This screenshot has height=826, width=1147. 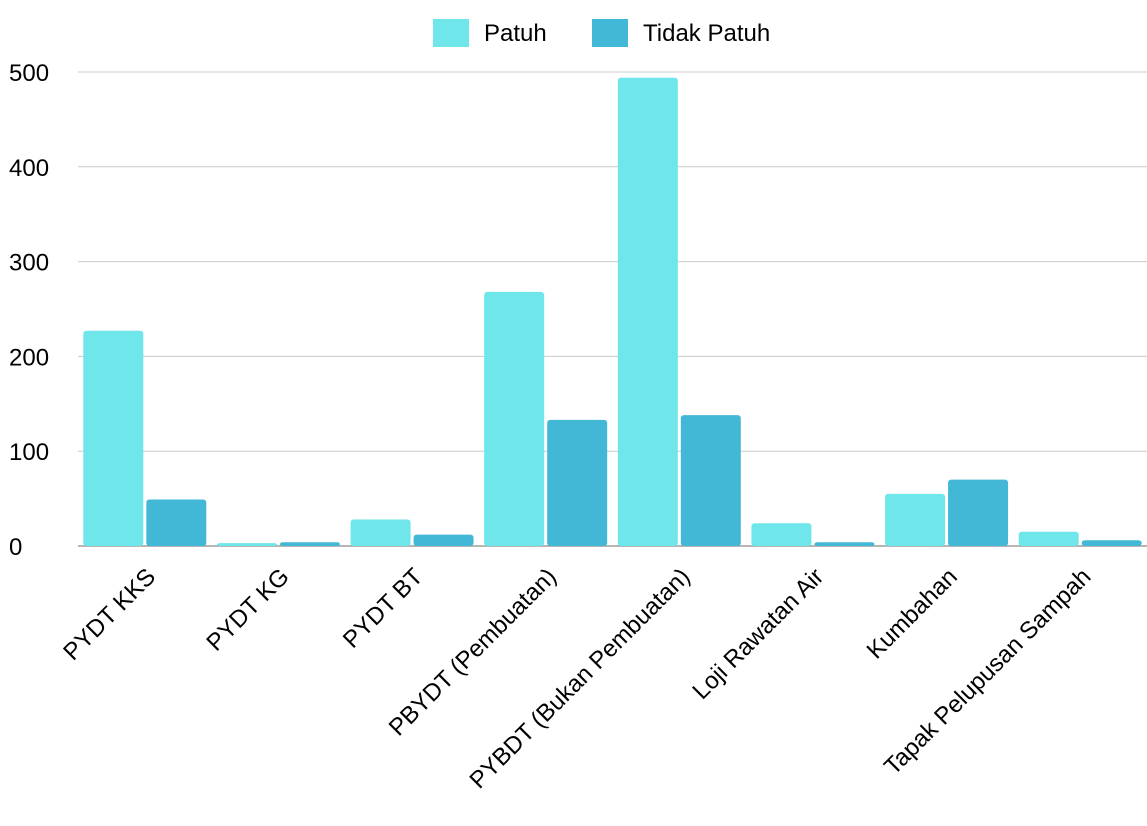 What do you see at coordinates (383, 608) in the screenshot?
I see `x-tick-label: PYDT BT` at bounding box center [383, 608].